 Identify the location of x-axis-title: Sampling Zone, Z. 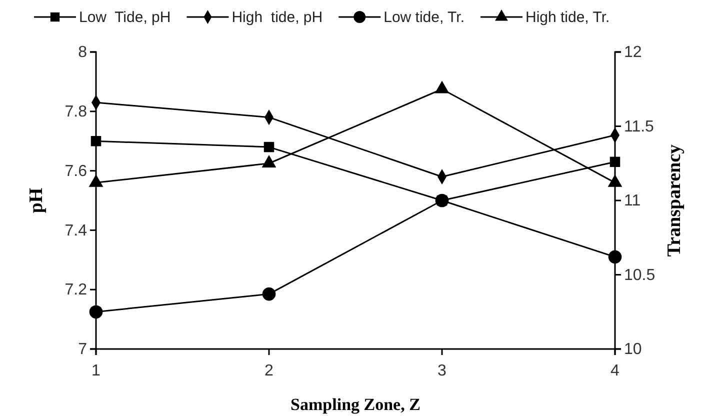
(355, 404).